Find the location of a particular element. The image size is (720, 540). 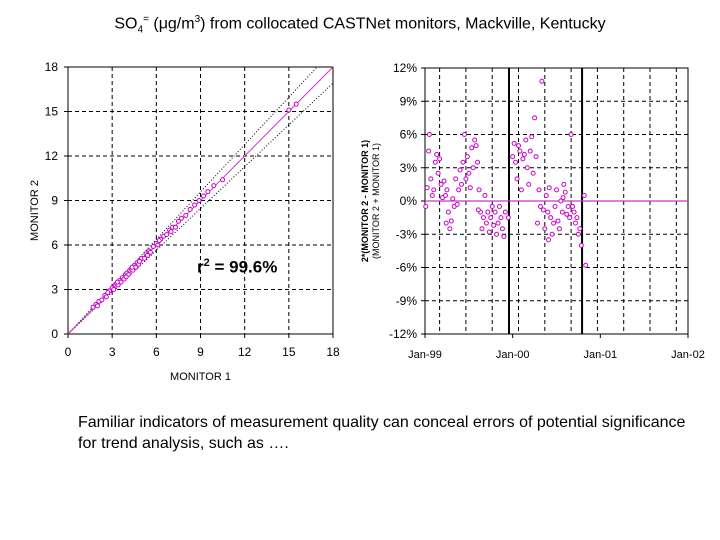

right-y-axis-label-sub: (MONITOR 2 + MONITOR 1) is located at coordinates (376, 201).